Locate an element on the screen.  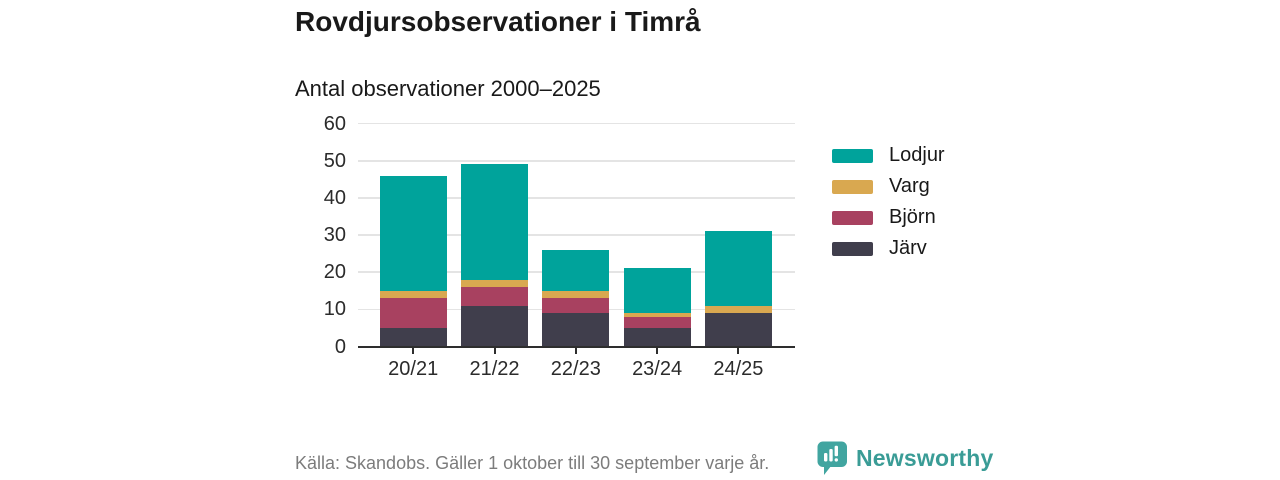
legend-item-björn: Björn is located at coordinates (888, 217).